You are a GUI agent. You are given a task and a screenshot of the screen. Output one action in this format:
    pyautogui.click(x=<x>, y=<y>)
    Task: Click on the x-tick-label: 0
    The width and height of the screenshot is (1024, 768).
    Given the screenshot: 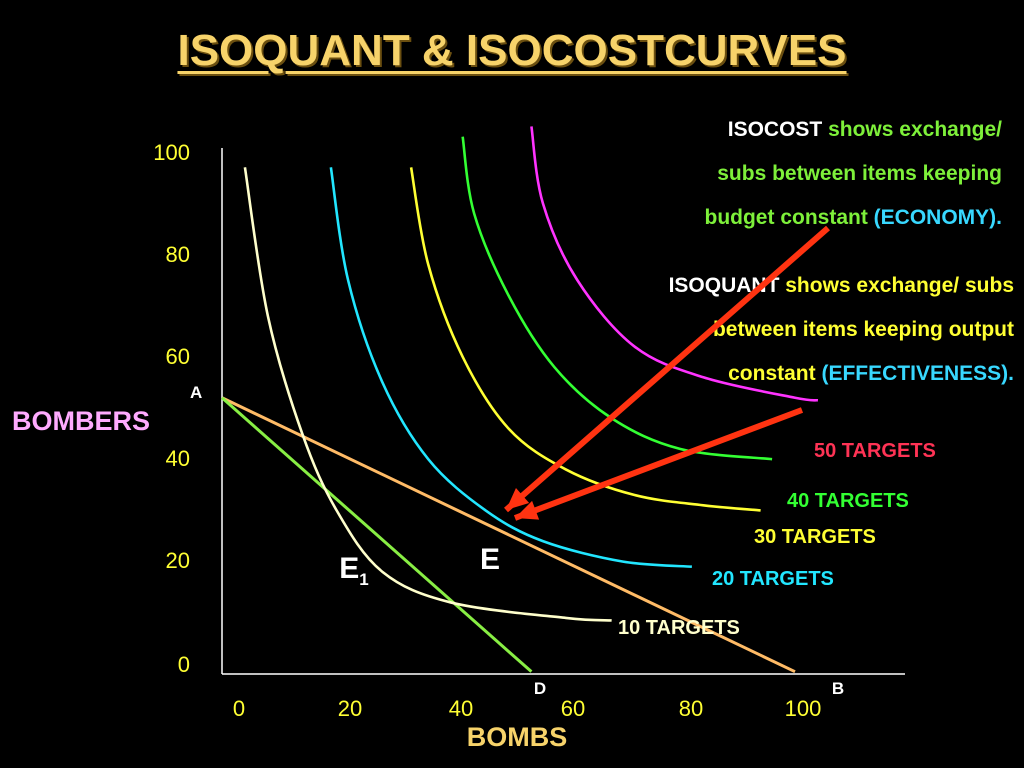 What is the action you would take?
    pyautogui.click(x=239, y=708)
    